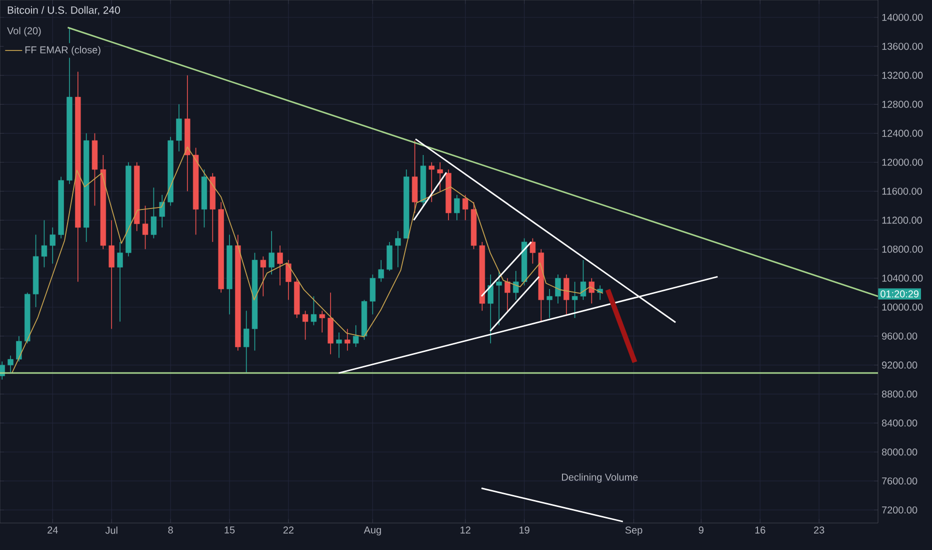  Describe the element at coordinates (902, 17) in the screenshot. I see `y-tick-label: 14000.00` at that location.